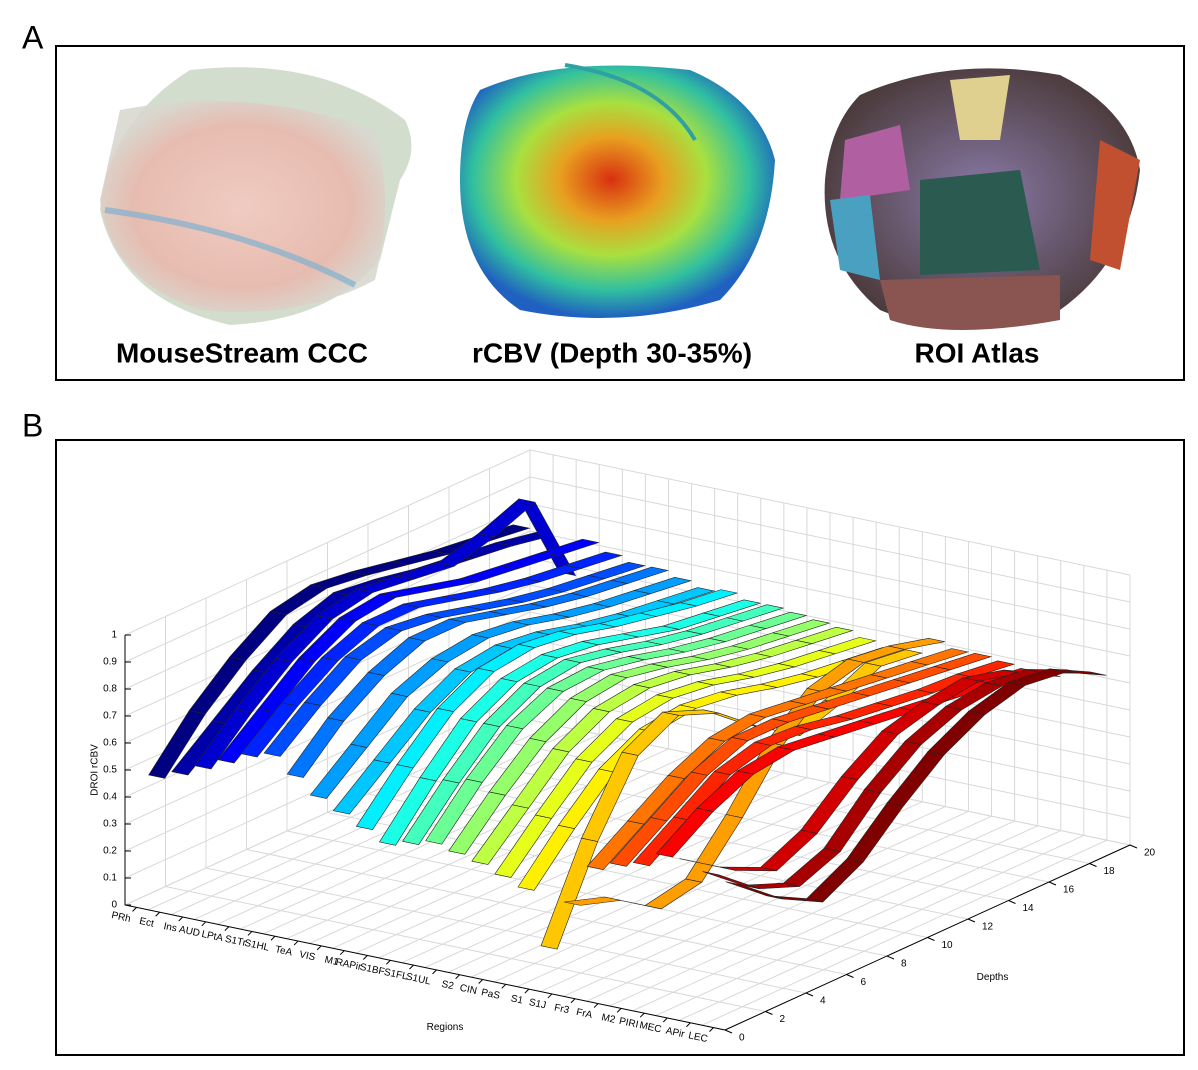  I want to click on x-tick-label: M2, so click(608, 1019).